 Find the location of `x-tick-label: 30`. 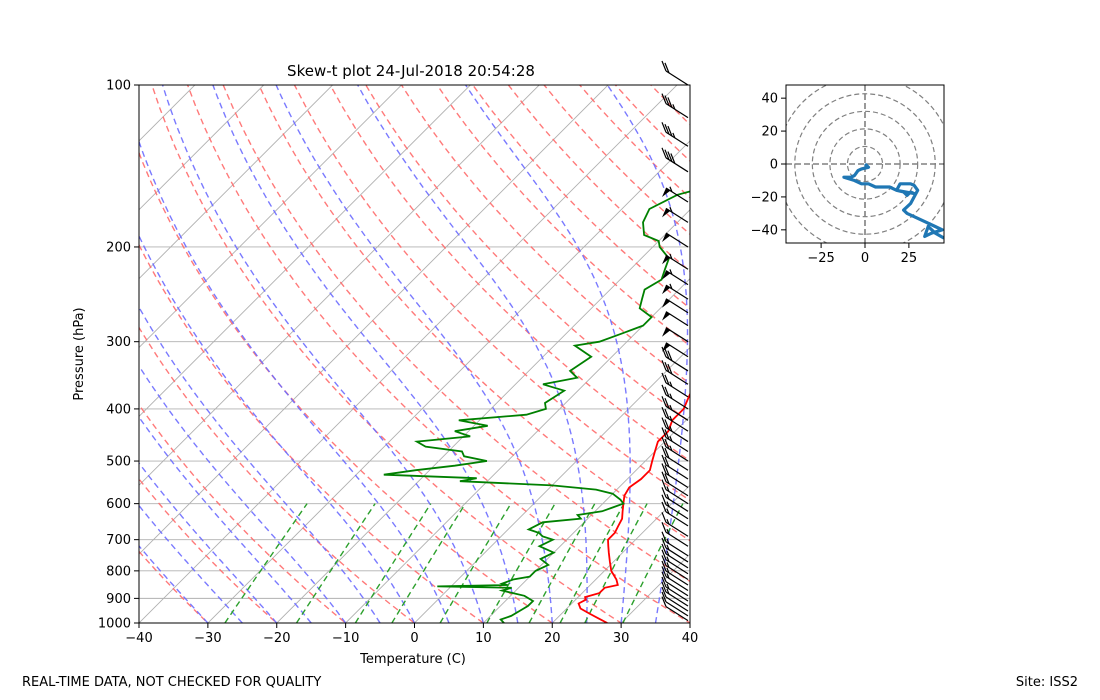

x-tick-label: 30 is located at coordinates (621, 638).